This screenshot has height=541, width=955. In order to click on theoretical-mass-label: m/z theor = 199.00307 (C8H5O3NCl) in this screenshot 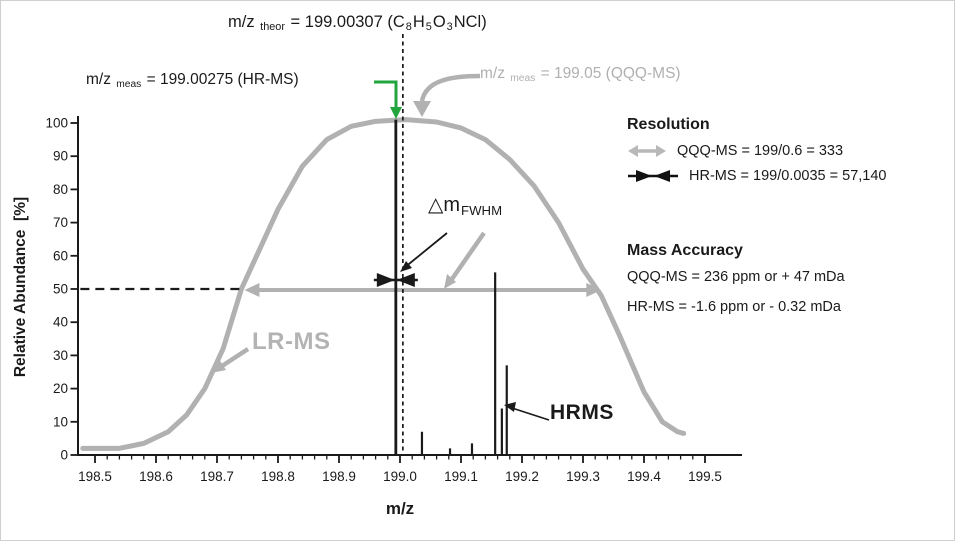, I will do `click(357, 23)`.